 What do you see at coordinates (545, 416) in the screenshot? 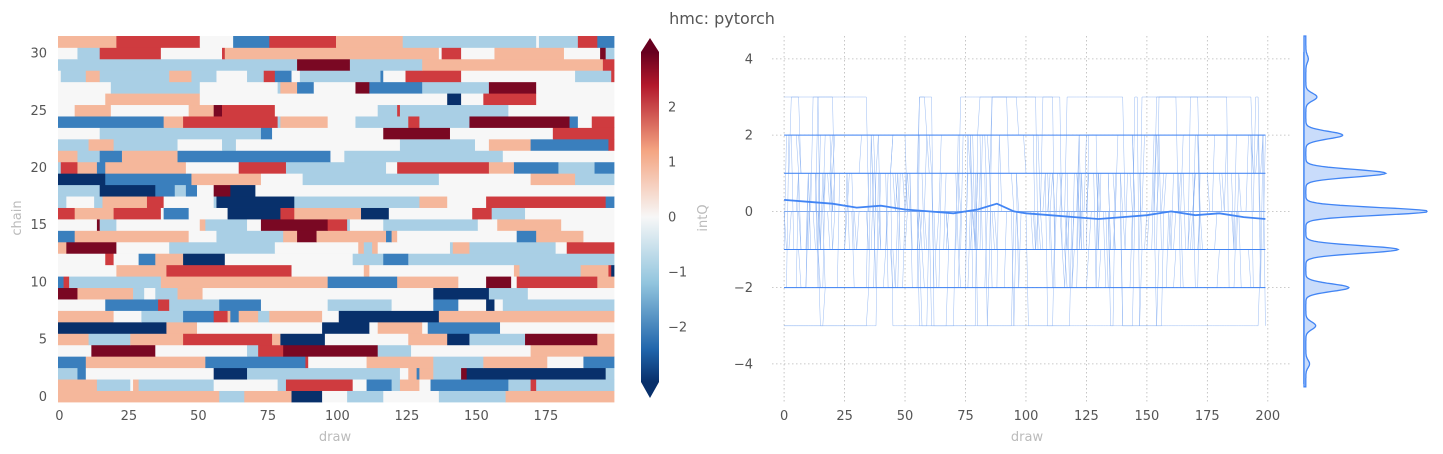
I see `heatmap-x-tick: 175` at bounding box center [545, 416].